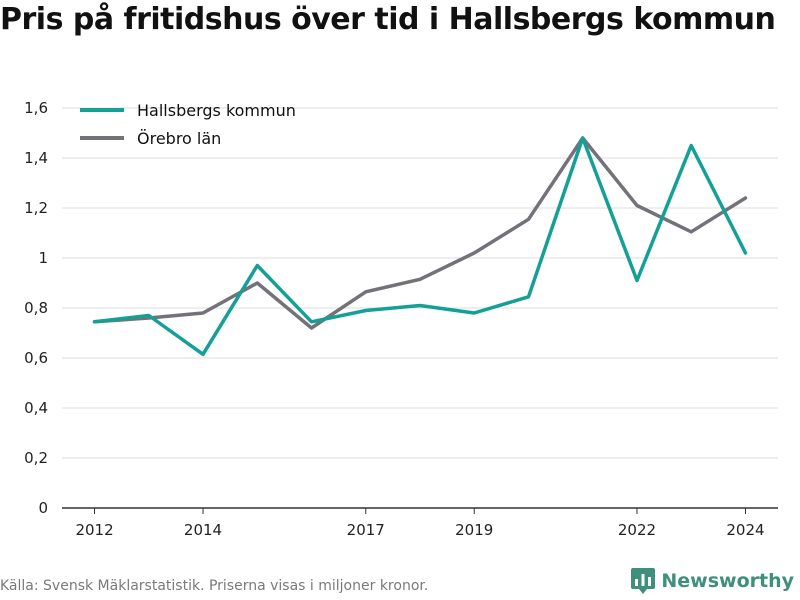 The width and height of the screenshot is (800, 600). I want to click on y-tick-label: 0, so click(43, 508).